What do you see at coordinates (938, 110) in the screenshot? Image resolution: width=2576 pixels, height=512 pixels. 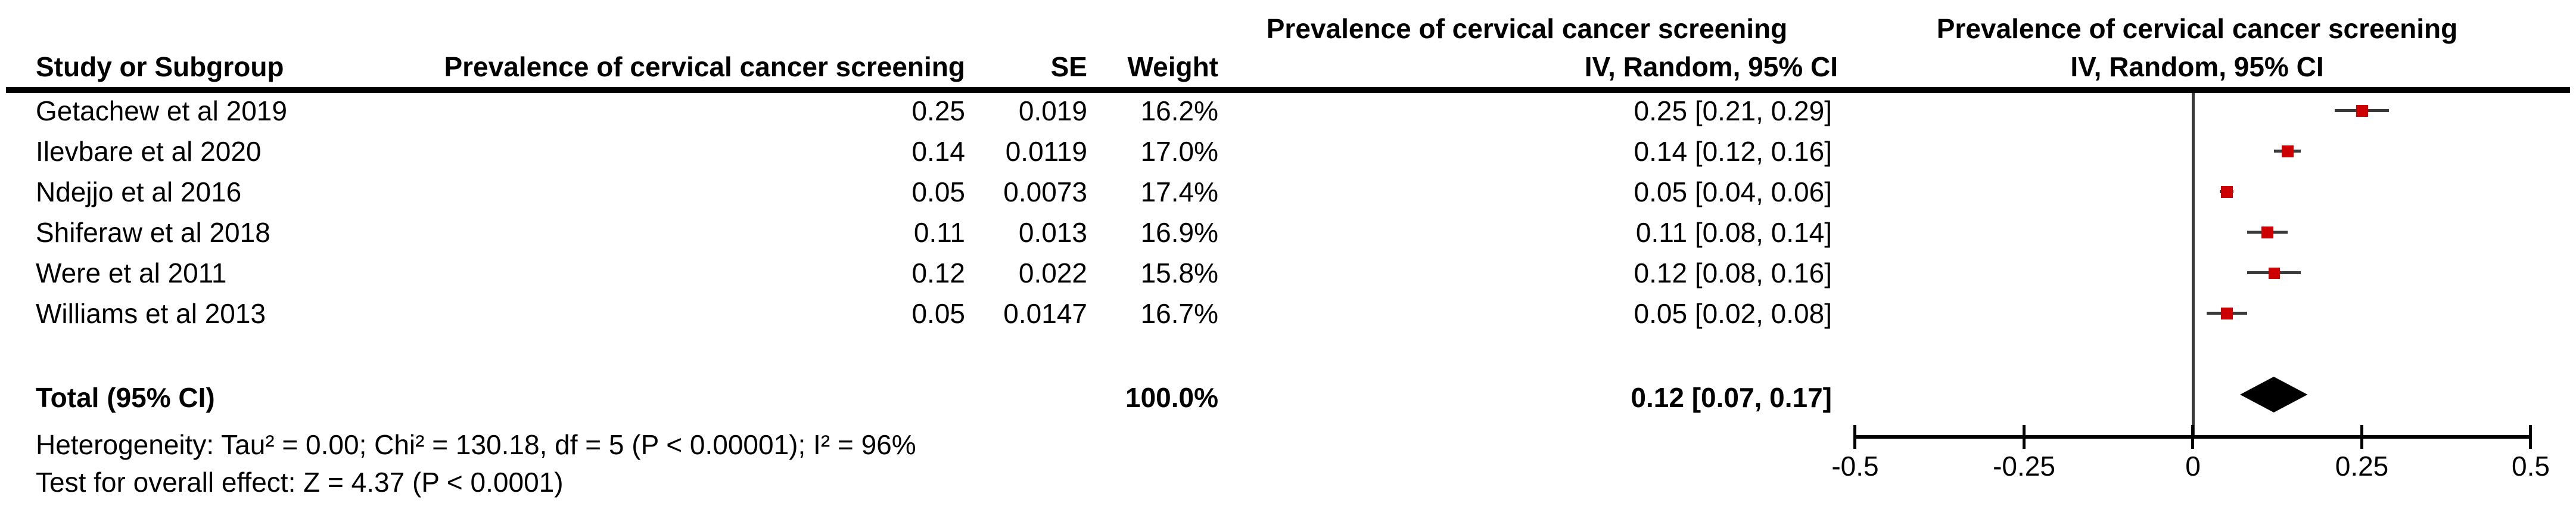 I see `study-effect: 0.25` at bounding box center [938, 110].